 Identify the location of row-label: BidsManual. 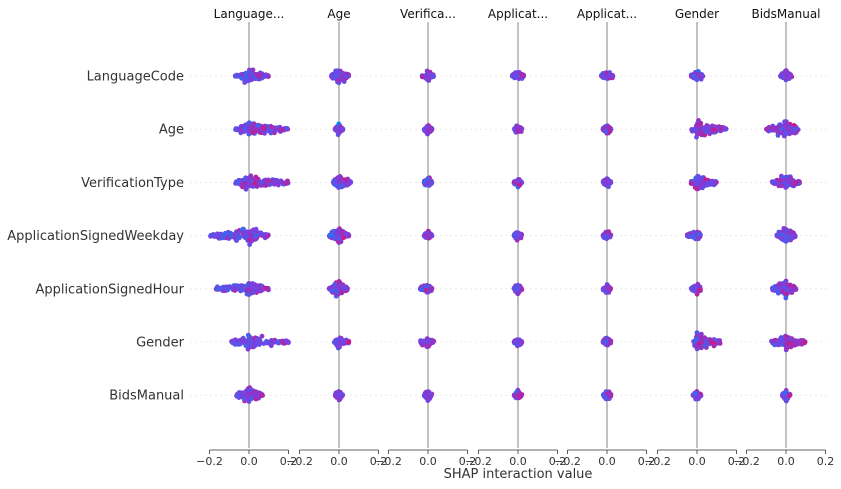
(146, 396).